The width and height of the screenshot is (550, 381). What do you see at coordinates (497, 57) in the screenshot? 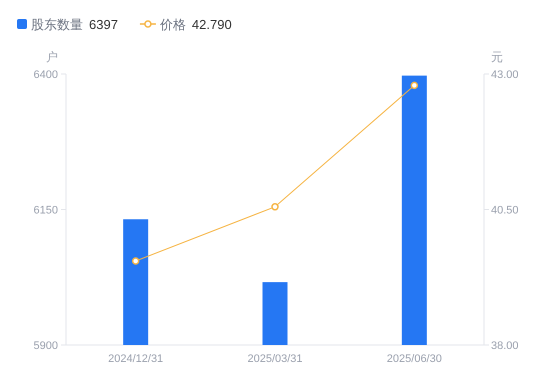
I see `y2-axis-title: 元` at bounding box center [497, 57].